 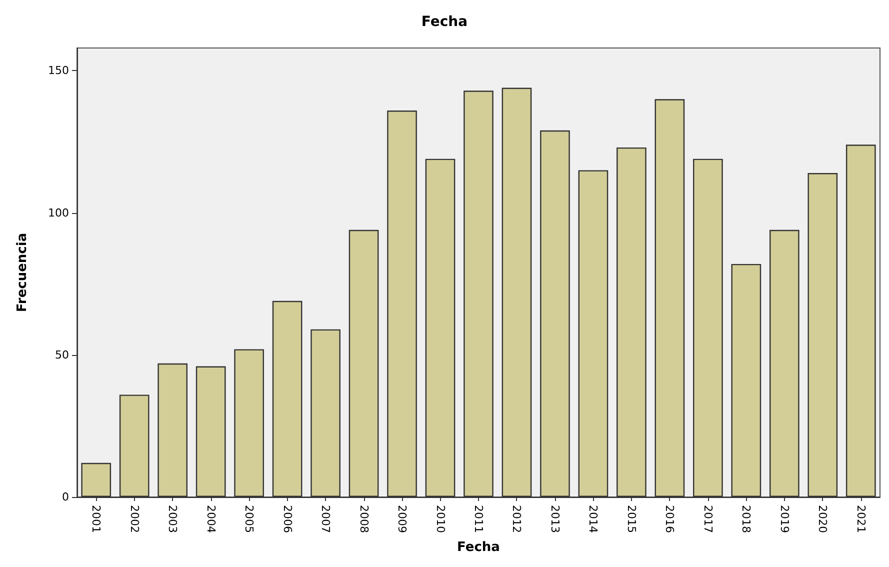 What do you see at coordinates (444, 22) in the screenshot?
I see `chart-title: Fecha` at bounding box center [444, 22].